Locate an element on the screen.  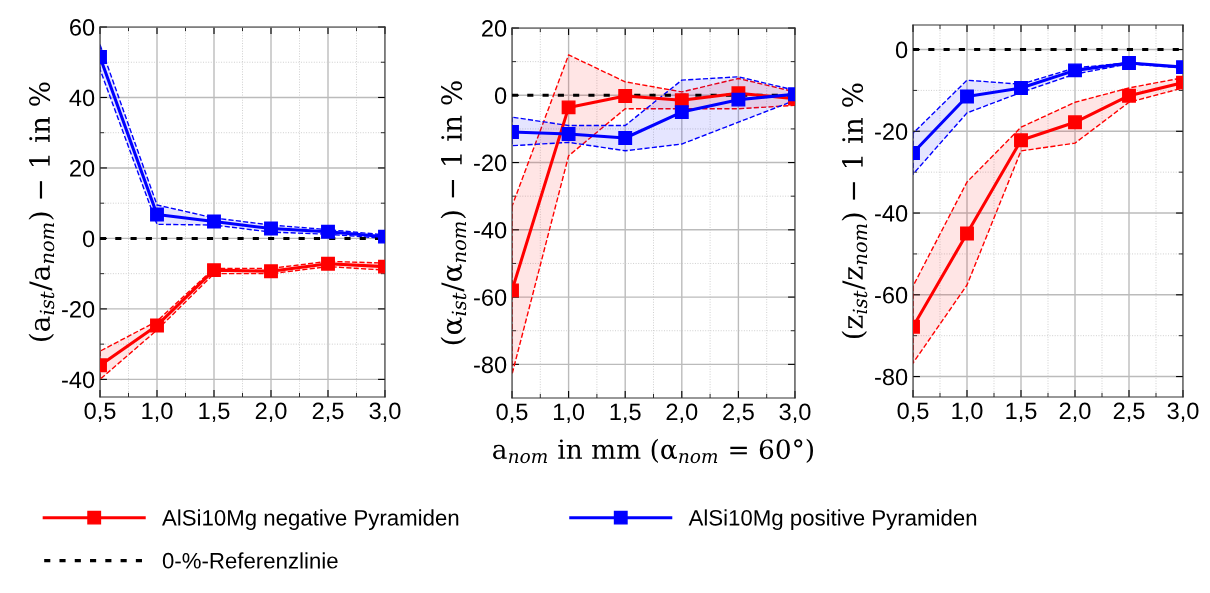
y-tick-label: 40 is located at coordinates (82, 98).